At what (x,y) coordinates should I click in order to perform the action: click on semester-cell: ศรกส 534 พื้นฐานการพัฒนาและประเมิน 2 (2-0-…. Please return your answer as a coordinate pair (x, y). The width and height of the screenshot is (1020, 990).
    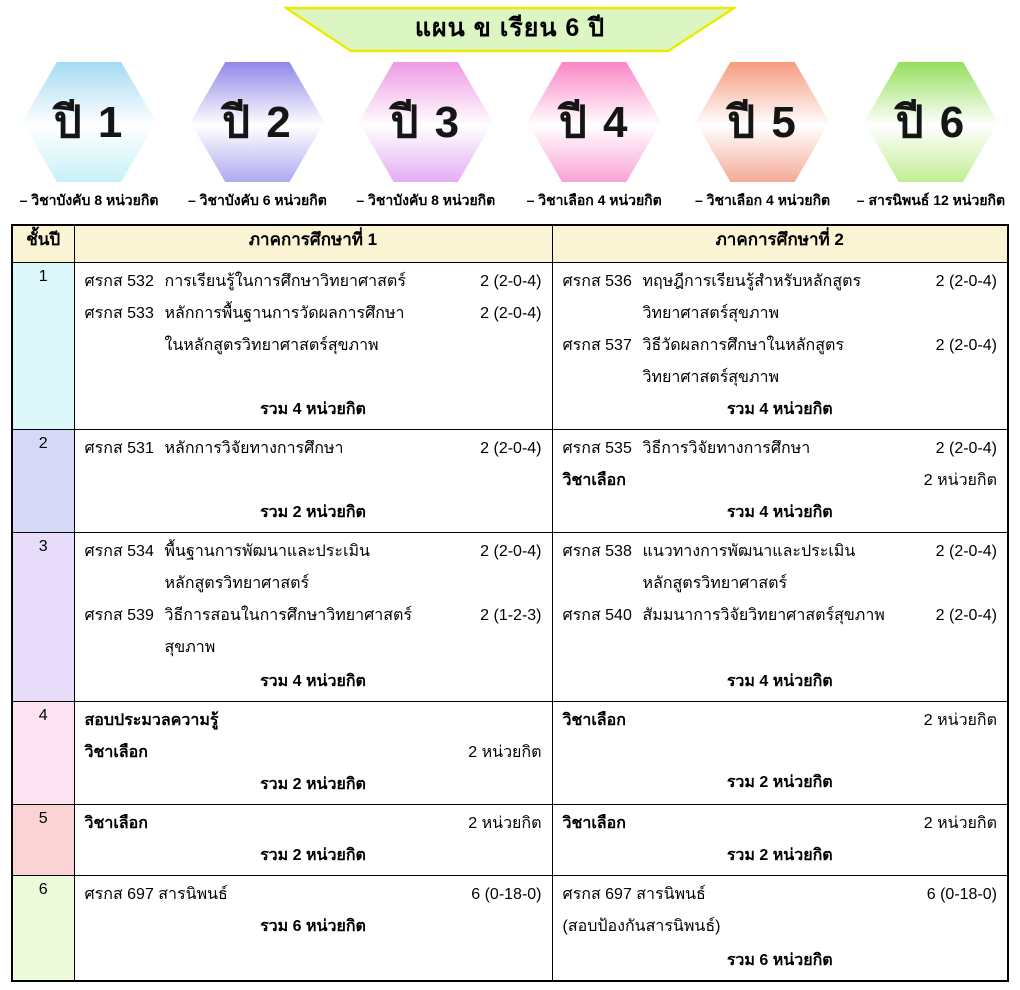
    Looking at the image, I should click on (313, 616).